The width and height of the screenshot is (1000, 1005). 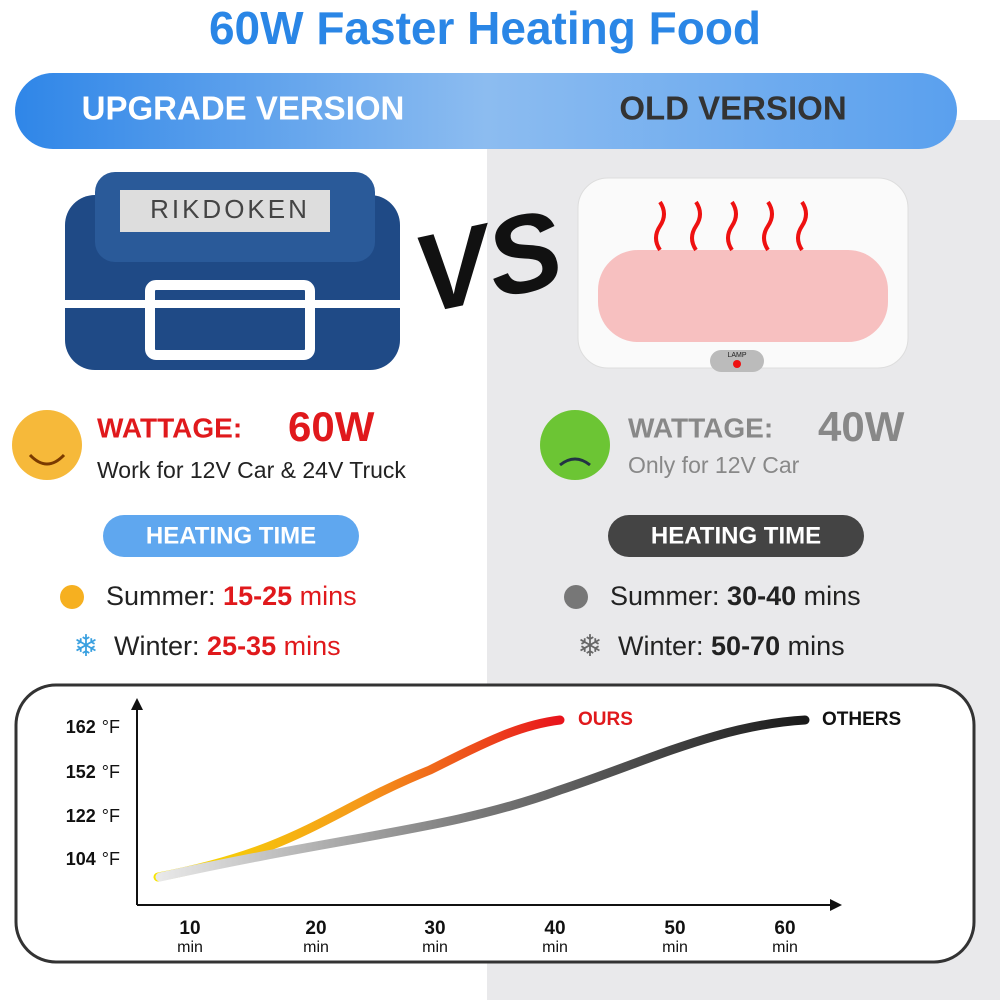 I want to click on wattage-note: Only for 12V Car, so click(x=714, y=465).